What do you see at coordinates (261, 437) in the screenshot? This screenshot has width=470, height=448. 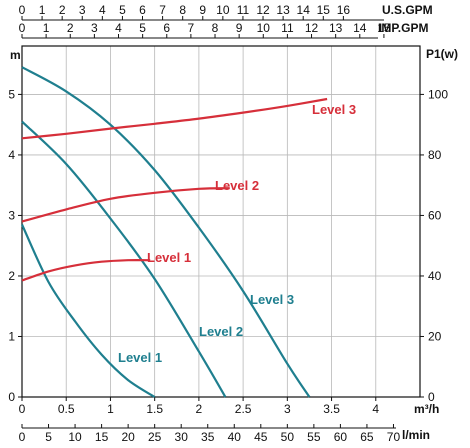 I see `x-lmin-tick-label: 45` at bounding box center [261, 437].